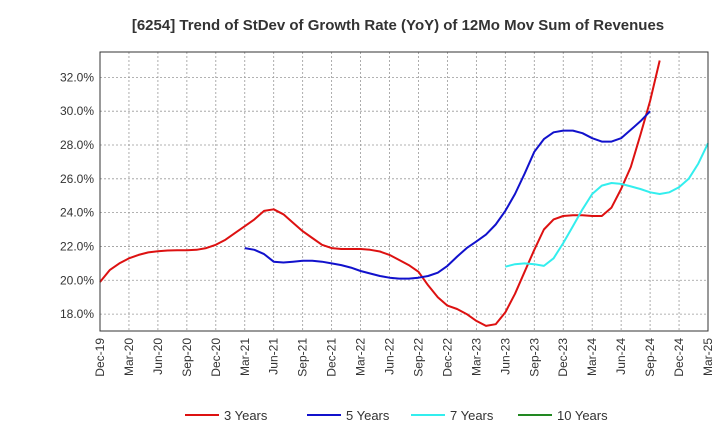  I want to click on x-tick-label: Dec-22, so click(447, 357).